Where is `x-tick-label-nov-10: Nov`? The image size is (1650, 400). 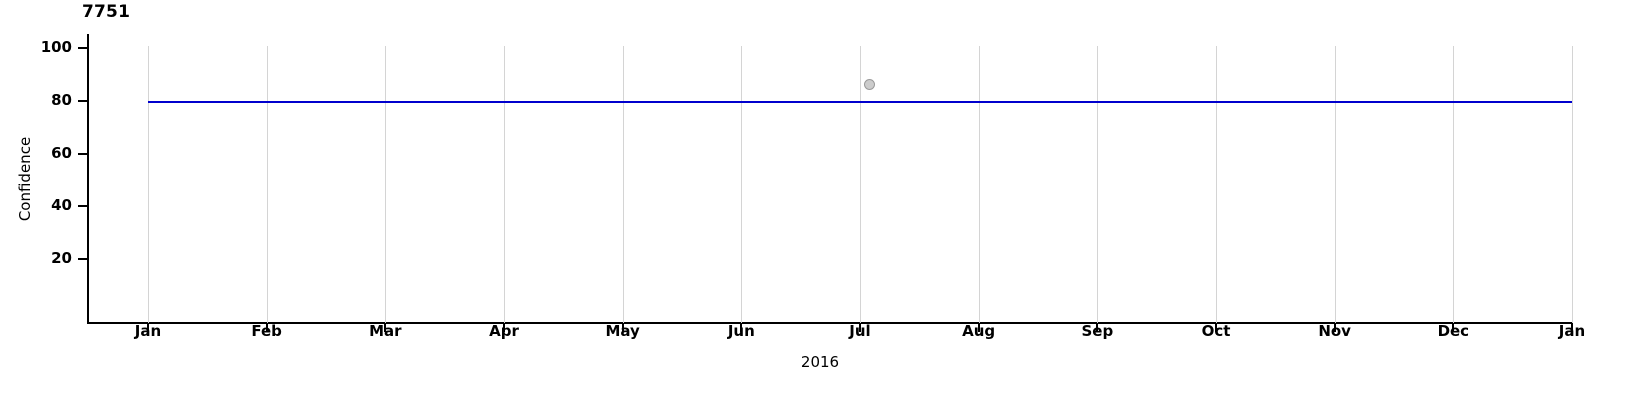 x-tick-label-nov-10: Nov is located at coordinates (1334, 331).